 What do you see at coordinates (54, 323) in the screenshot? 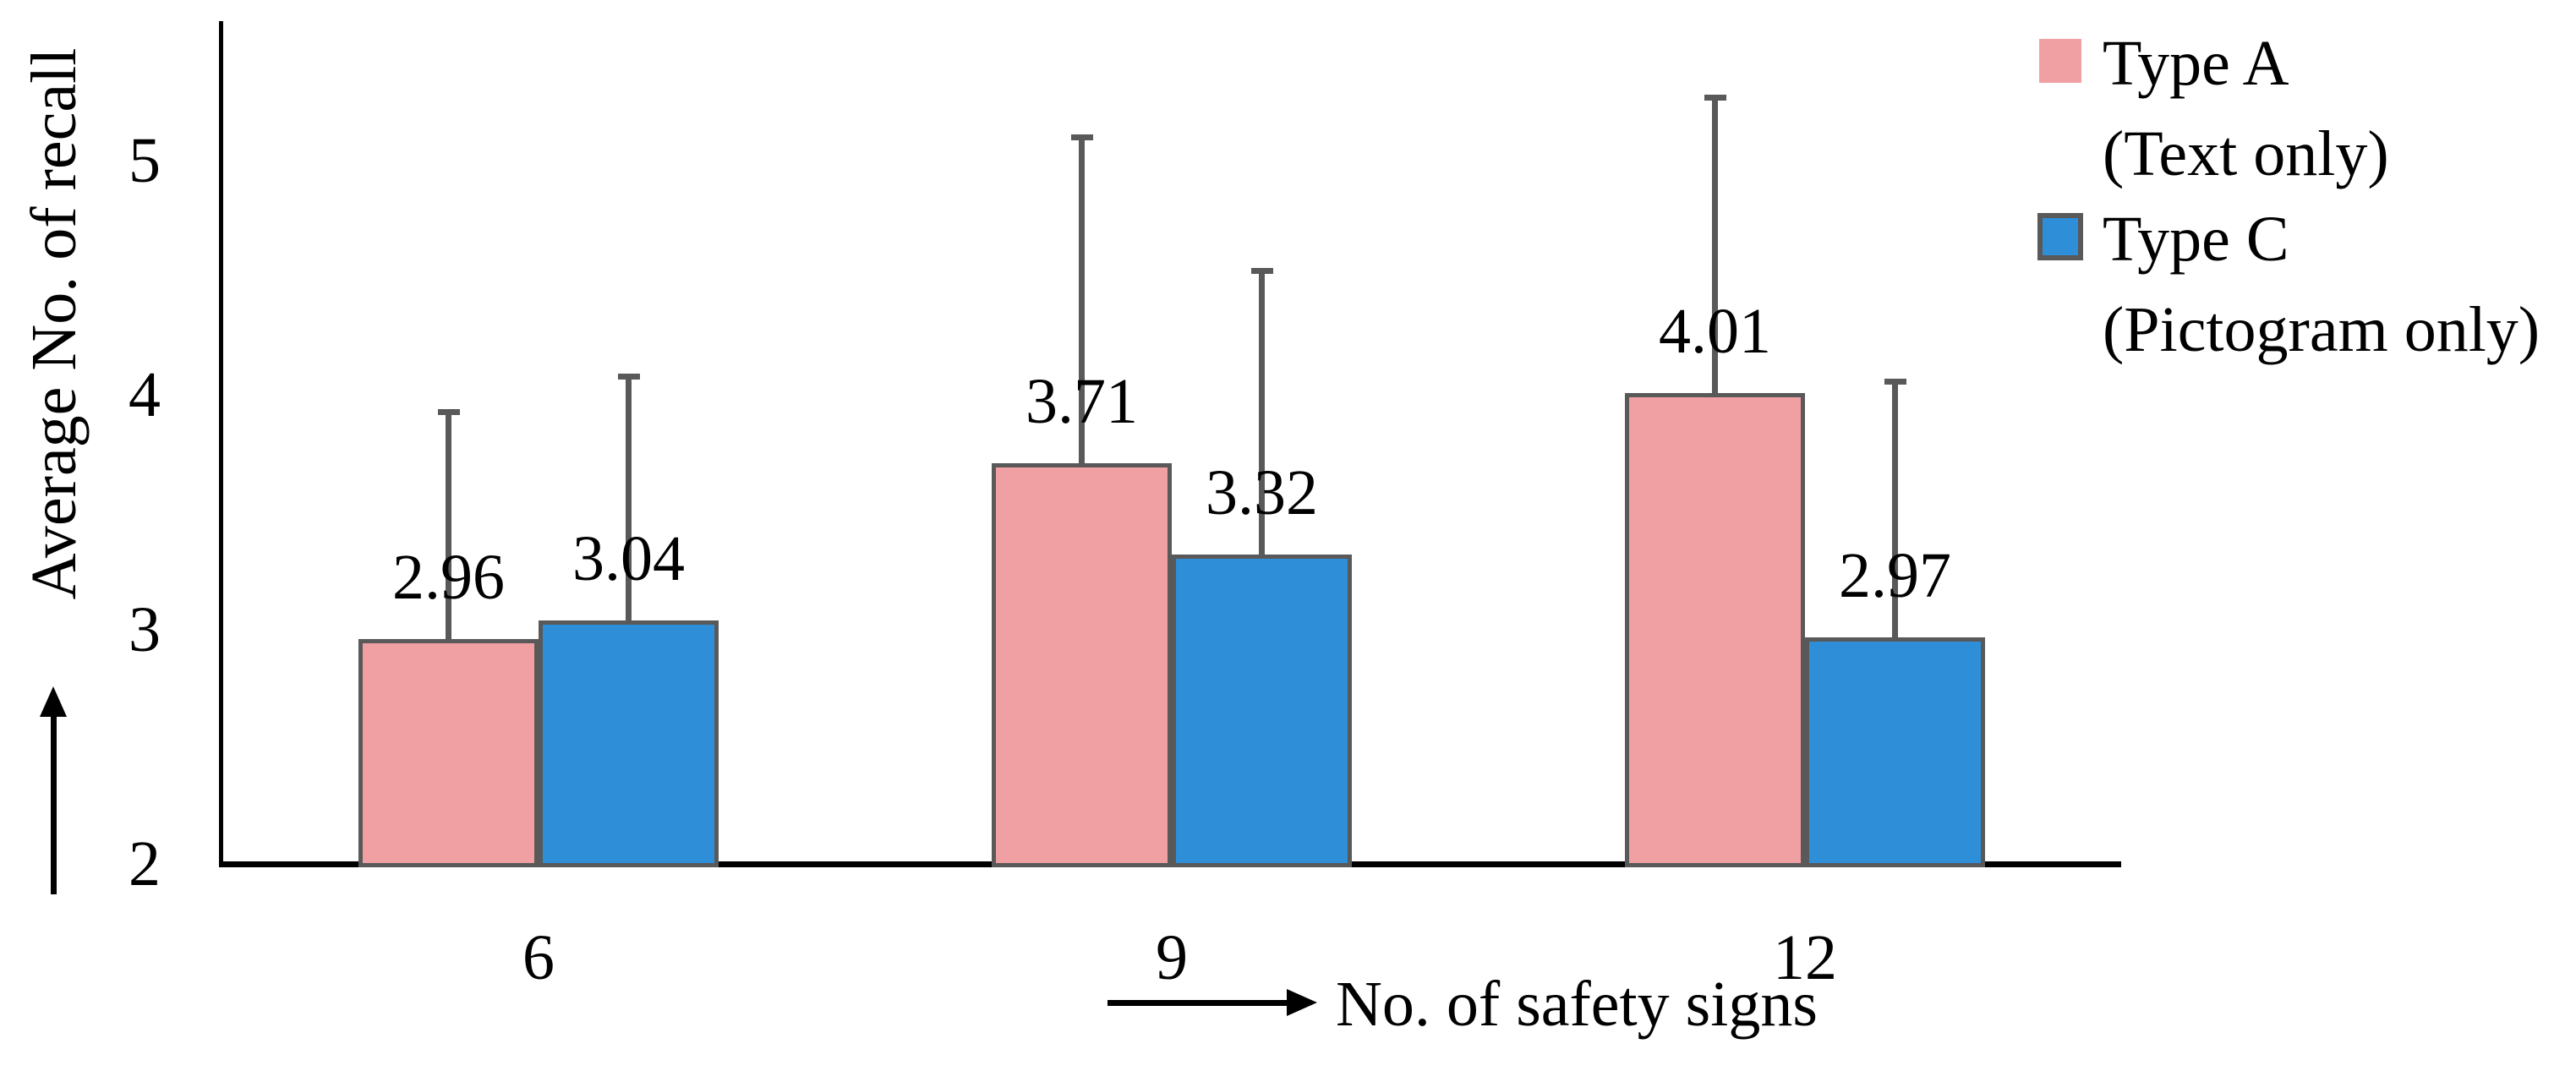
I see `y-axis-title: Average No. of recall` at bounding box center [54, 323].